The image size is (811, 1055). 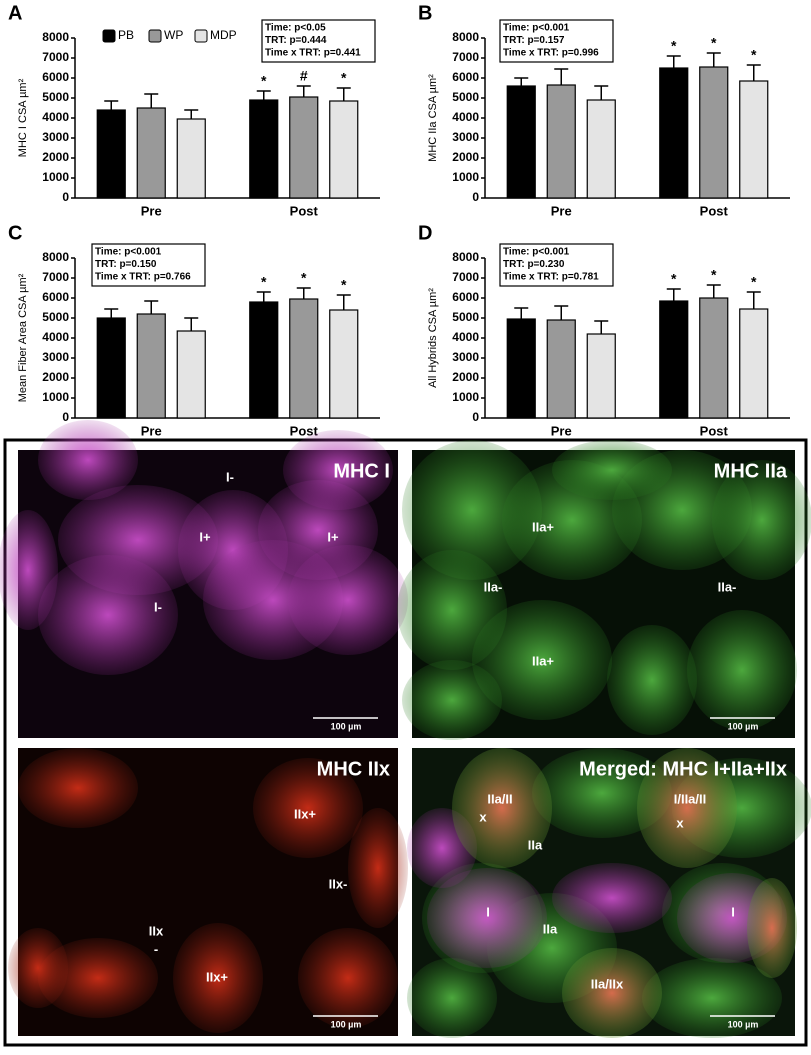 What do you see at coordinates (751, 471) in the screenshot?
I see `micrograph-title: MHC IIa` at bounding box center [751, 471].